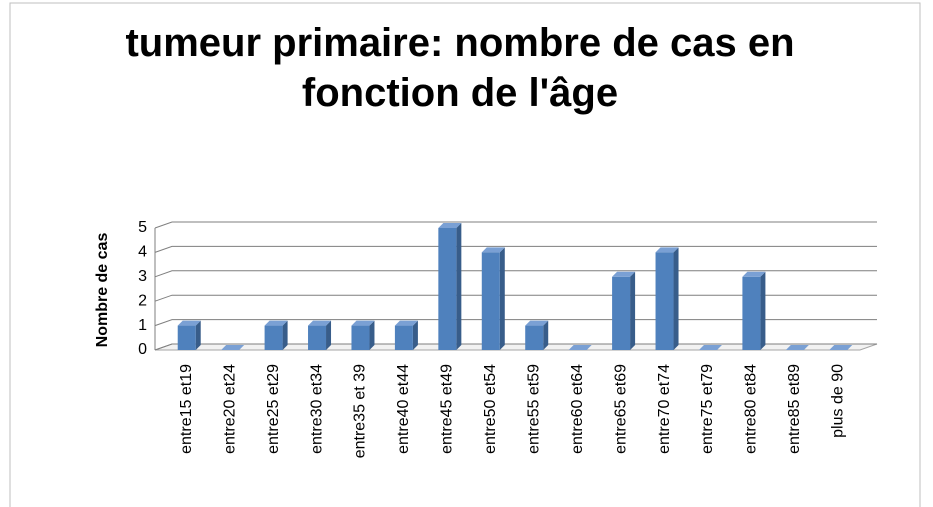 The height and width of the screenshot is (507, 933). I want to click on x-tick-label: entre65 et69, so click(620, 409).